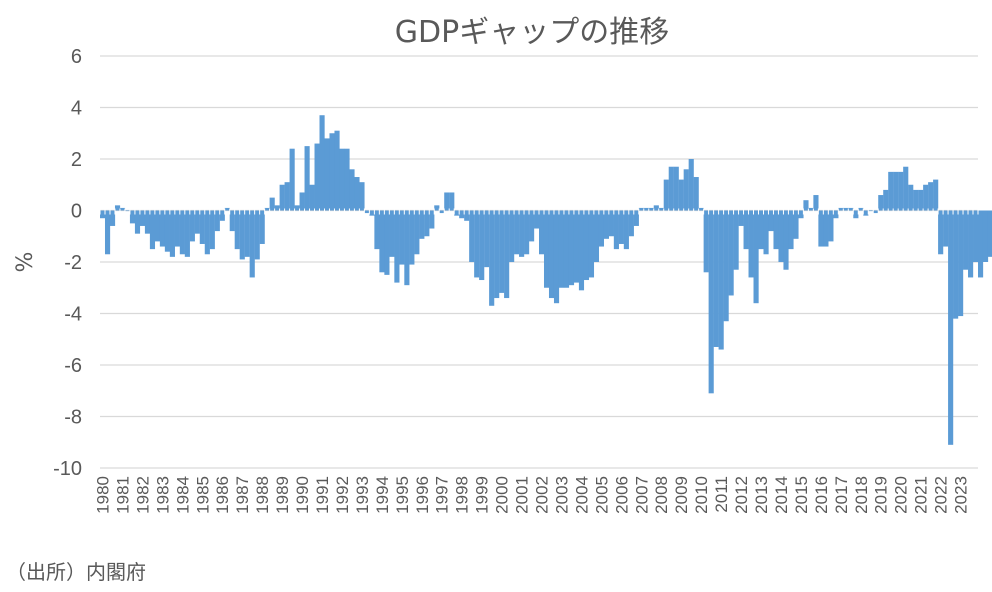  Describe the element at coordinates (901, 495) in the screenshot. I see `x-tick-label: 2020` at that location.